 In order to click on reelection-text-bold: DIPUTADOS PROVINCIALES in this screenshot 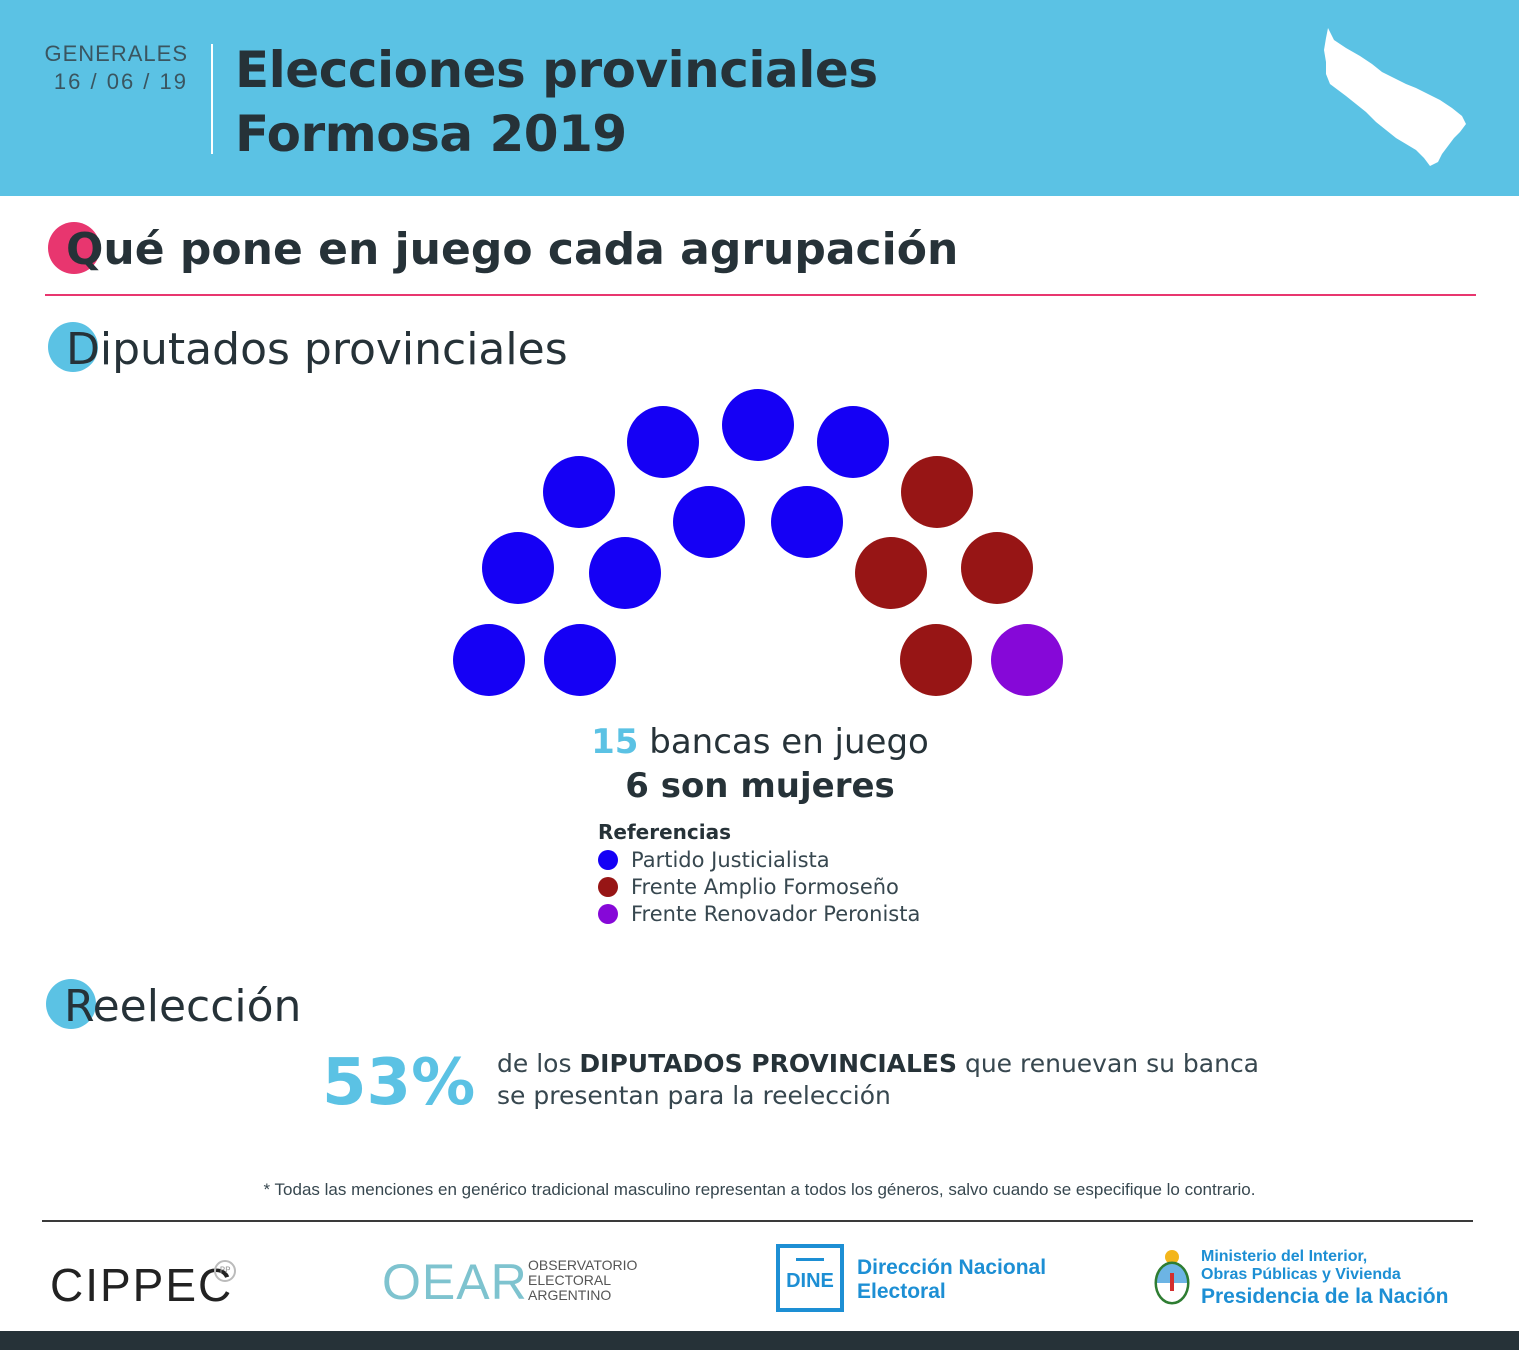, I will do `click(768, 1063)`.